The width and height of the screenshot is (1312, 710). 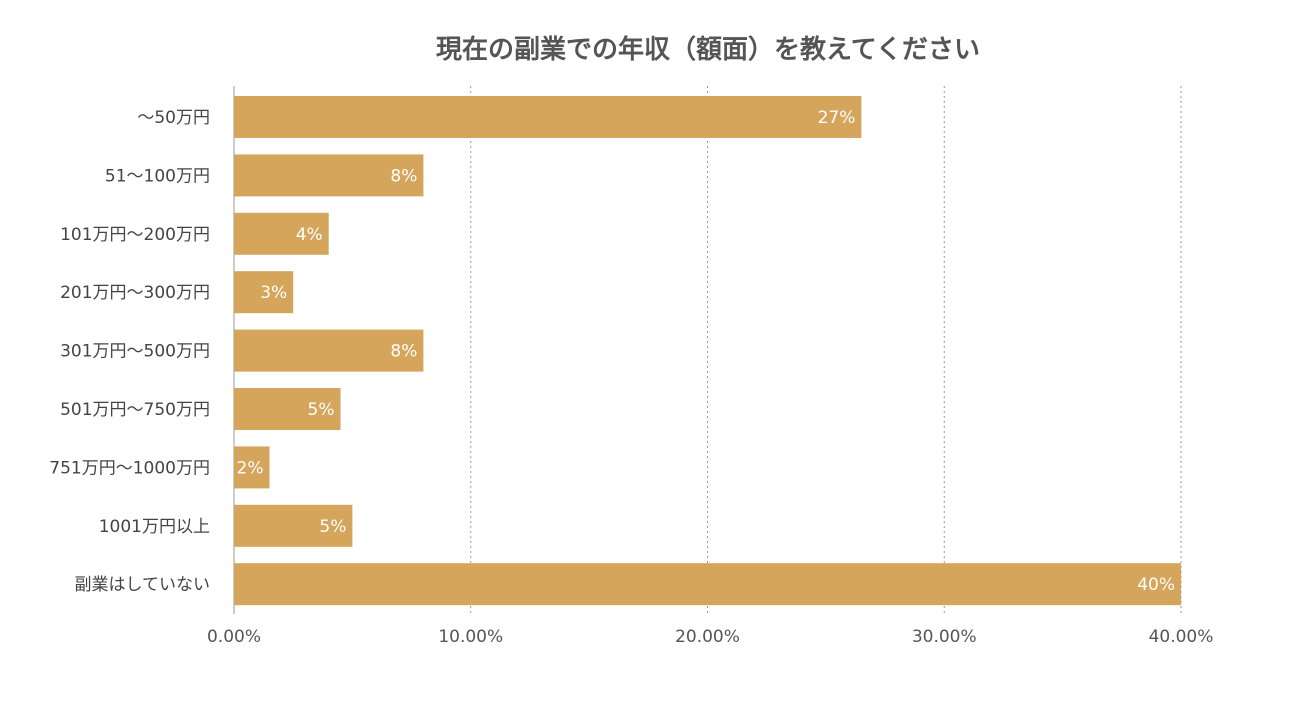 I want to click on category-label: 〜50万円, so click(x=173, y=118).